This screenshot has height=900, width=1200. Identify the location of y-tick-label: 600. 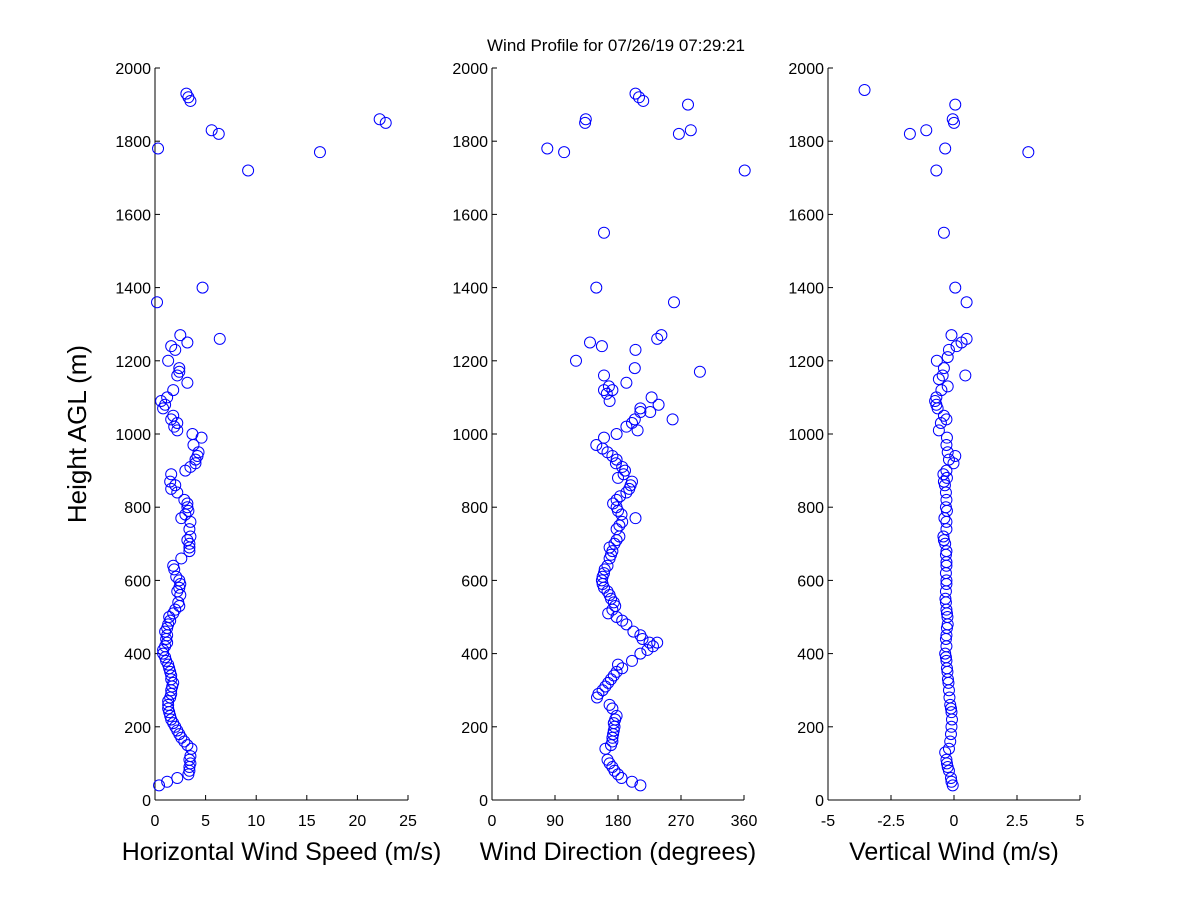
(810, 581).